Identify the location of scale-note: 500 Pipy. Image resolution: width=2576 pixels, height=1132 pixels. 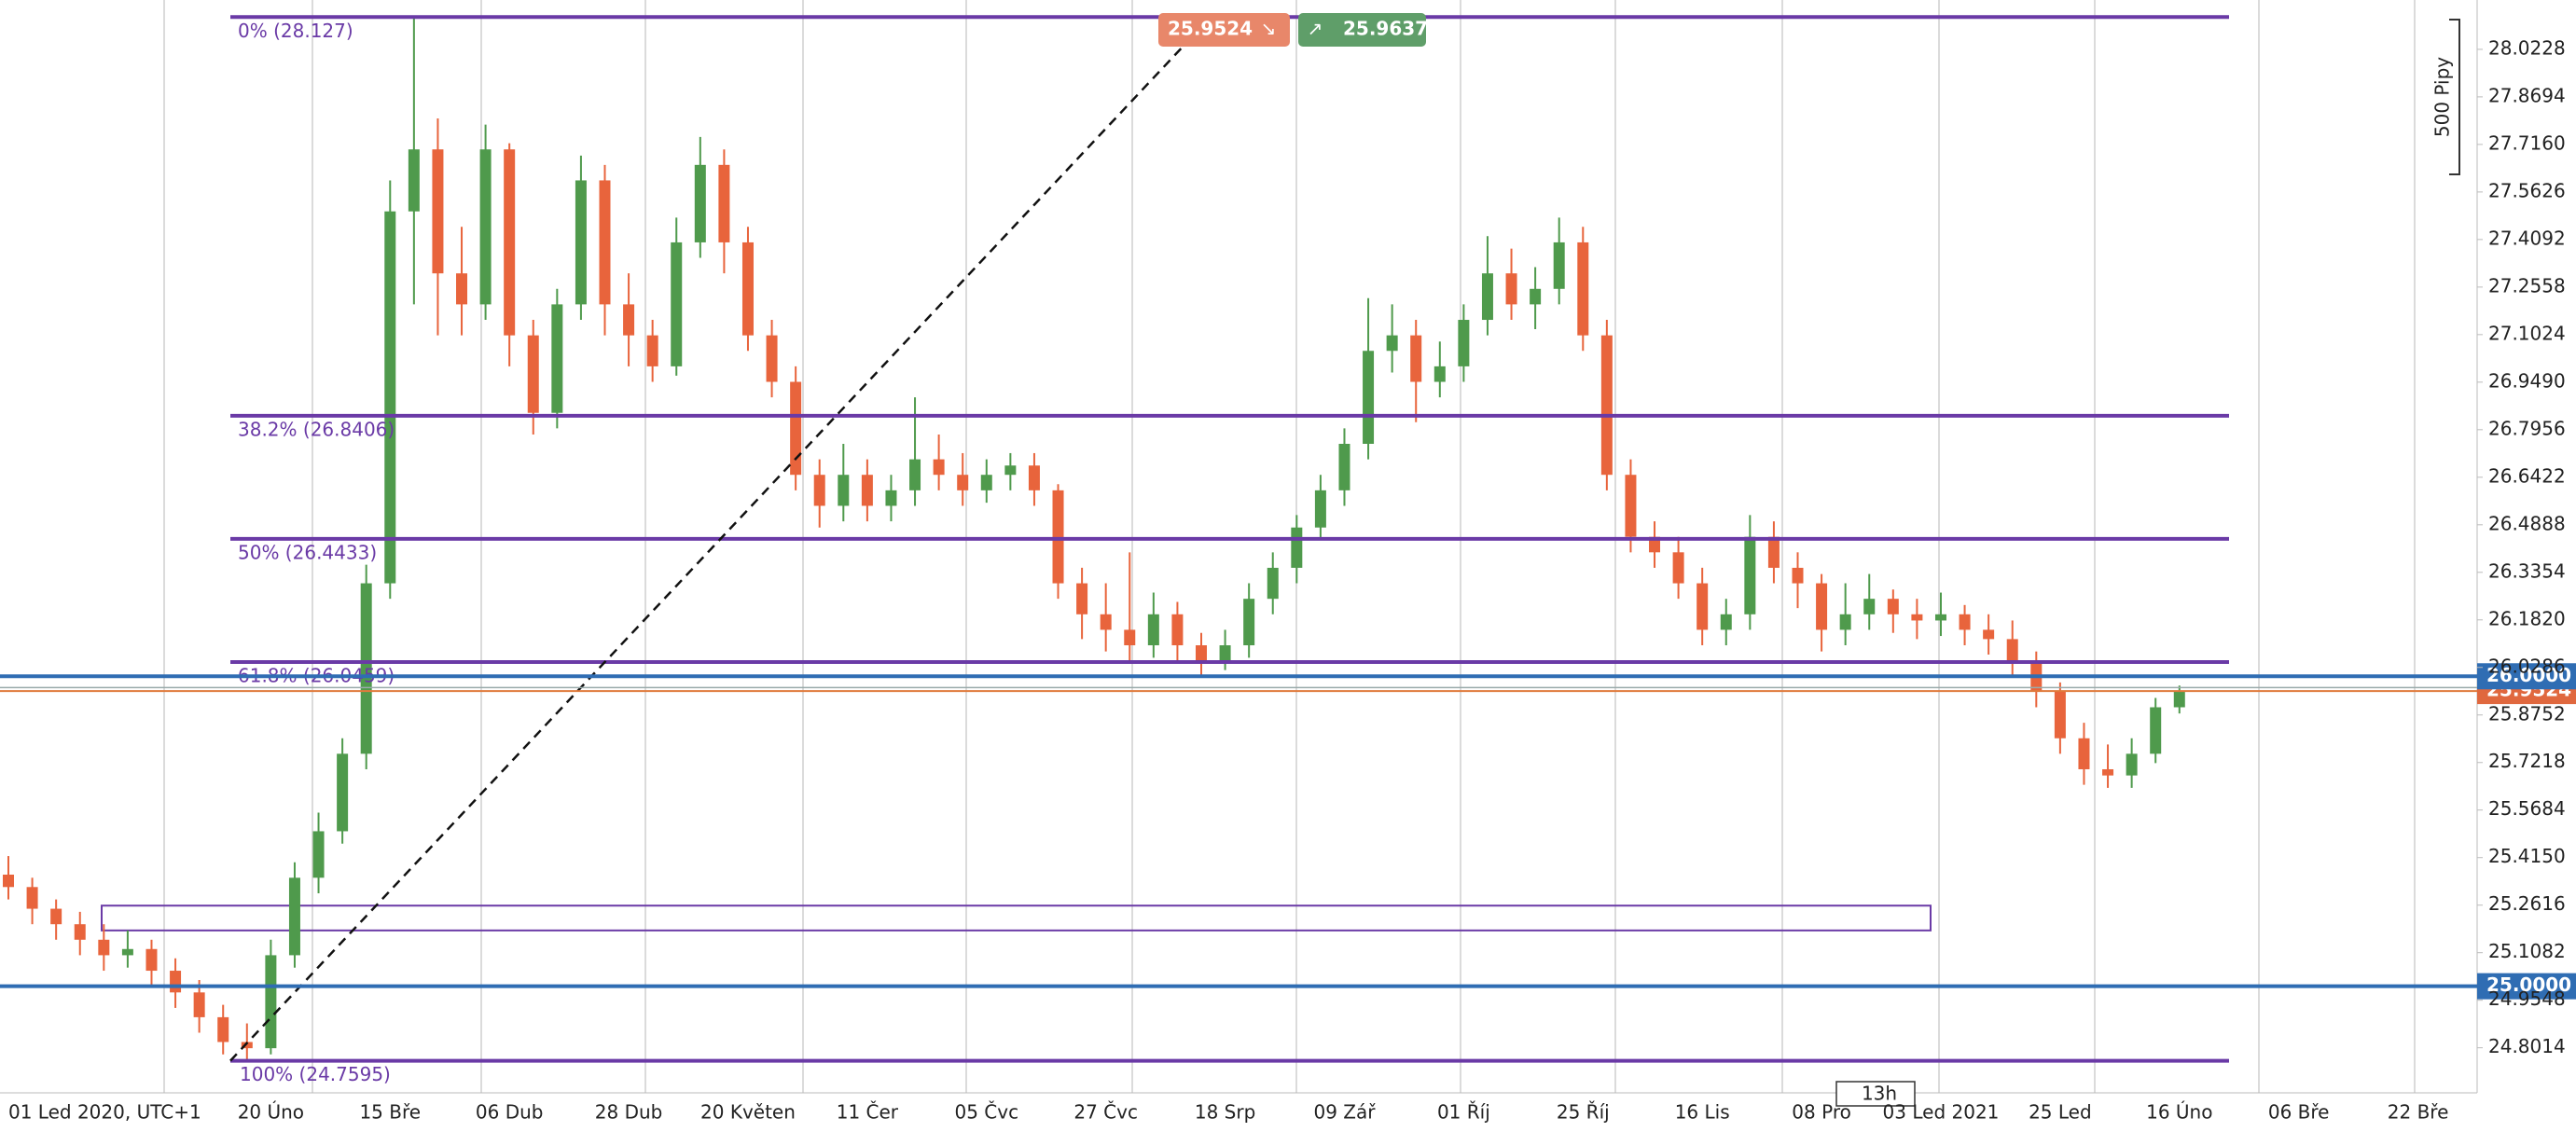
(2442, 97).